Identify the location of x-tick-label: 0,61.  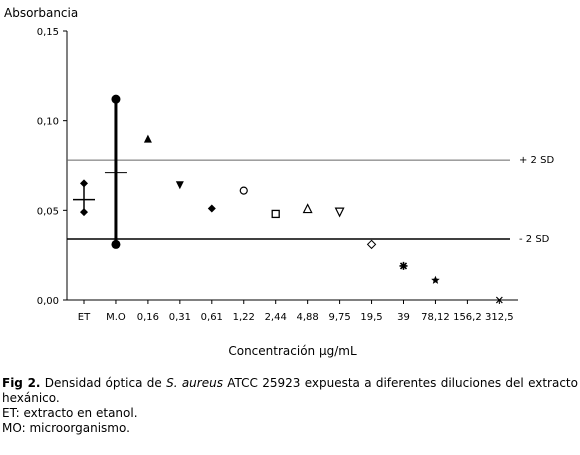
(212, 317).